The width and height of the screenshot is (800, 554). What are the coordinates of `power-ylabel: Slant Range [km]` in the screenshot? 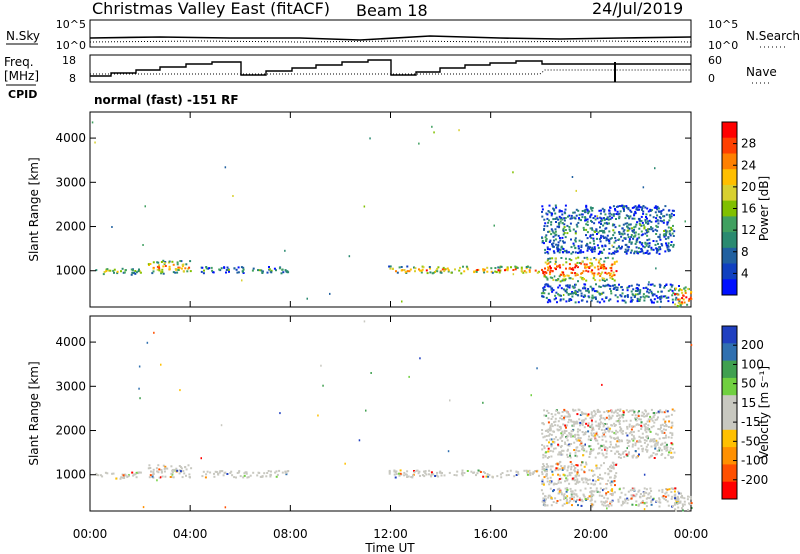 It's located at (34, 209).